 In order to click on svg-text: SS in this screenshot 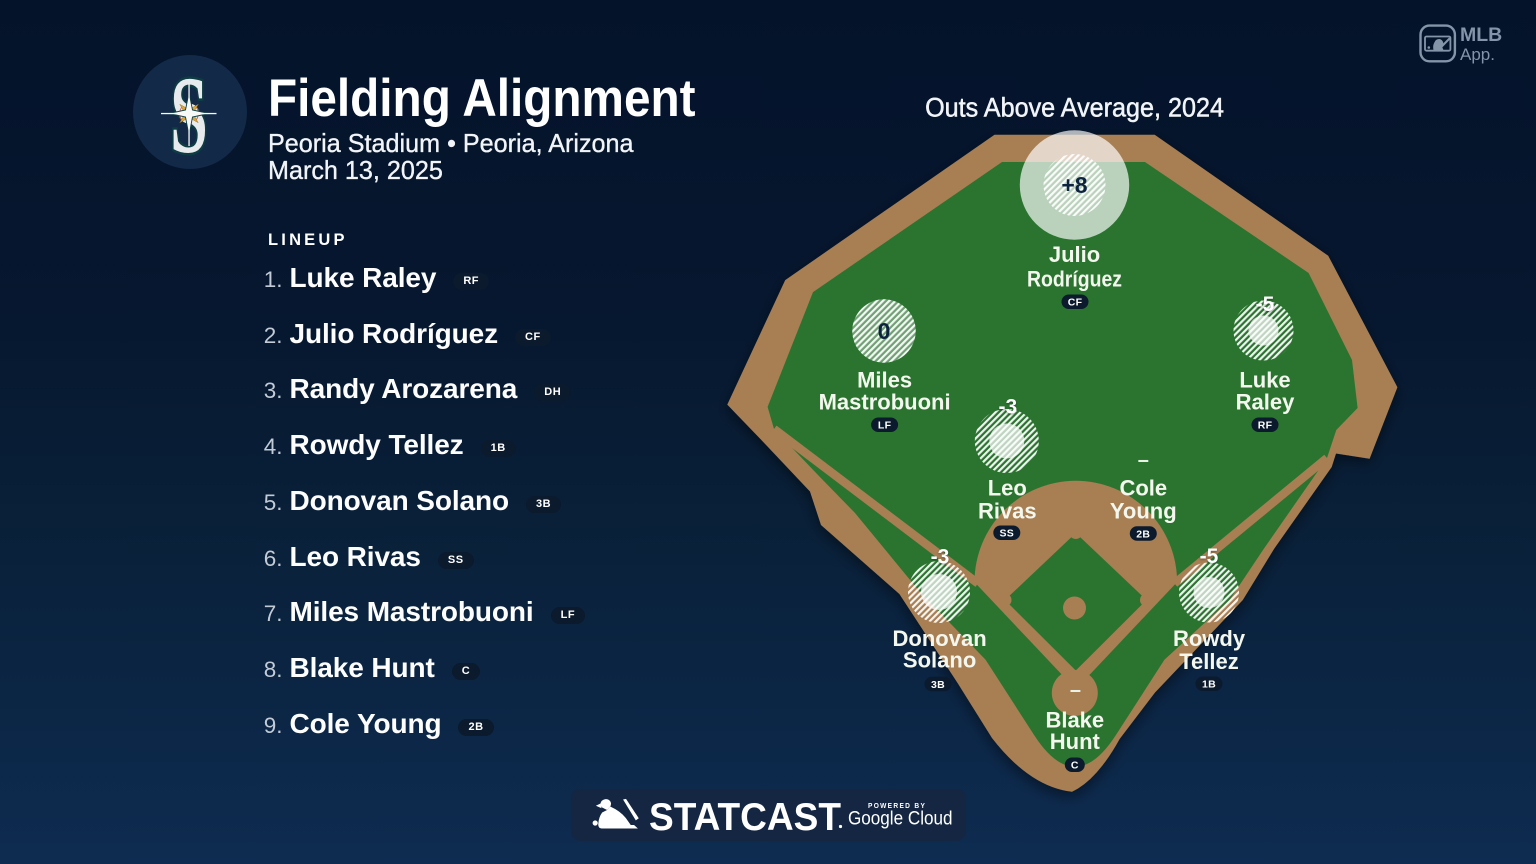, I will do `click(1006, 534)`.